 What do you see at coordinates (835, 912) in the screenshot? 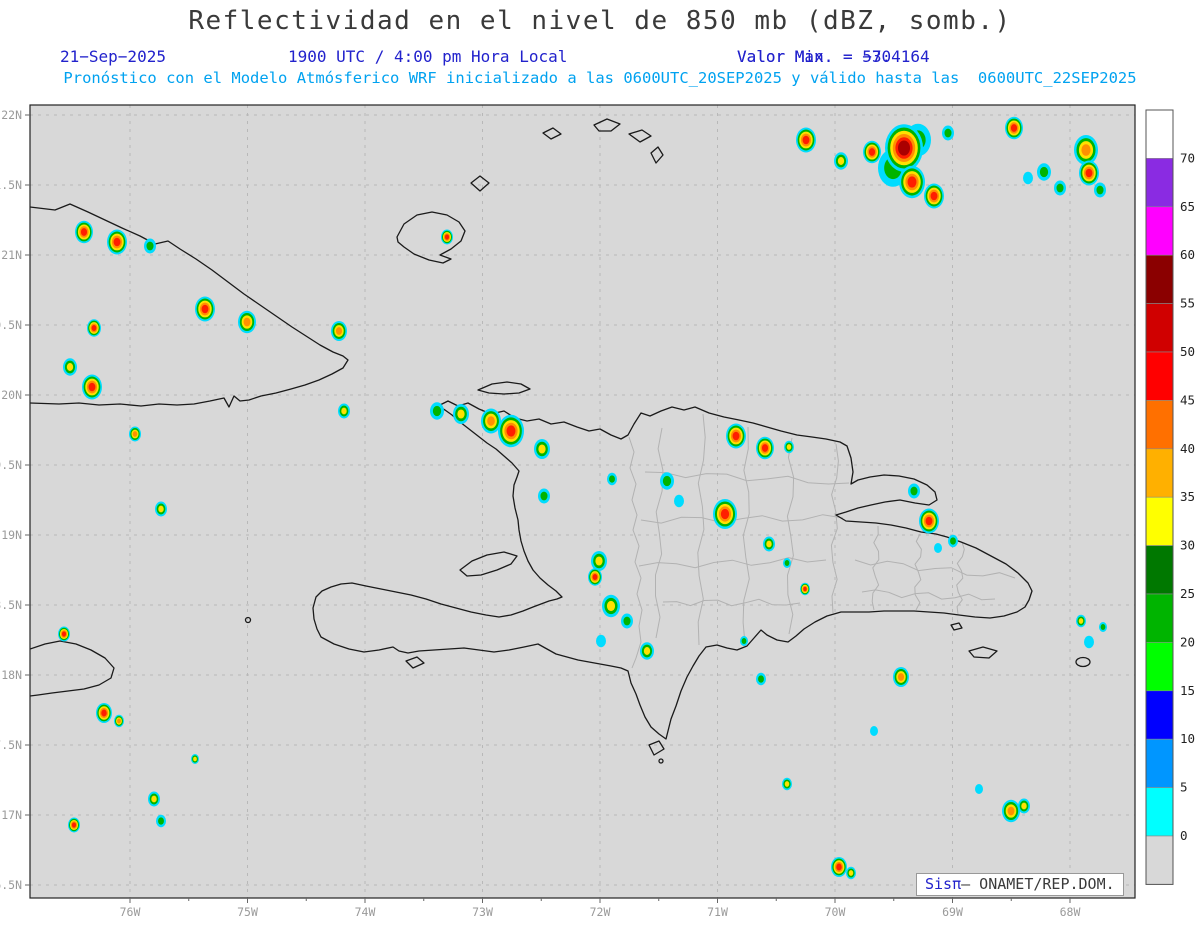
I see `lon-label: 70W` at bounding box center [835, 912].